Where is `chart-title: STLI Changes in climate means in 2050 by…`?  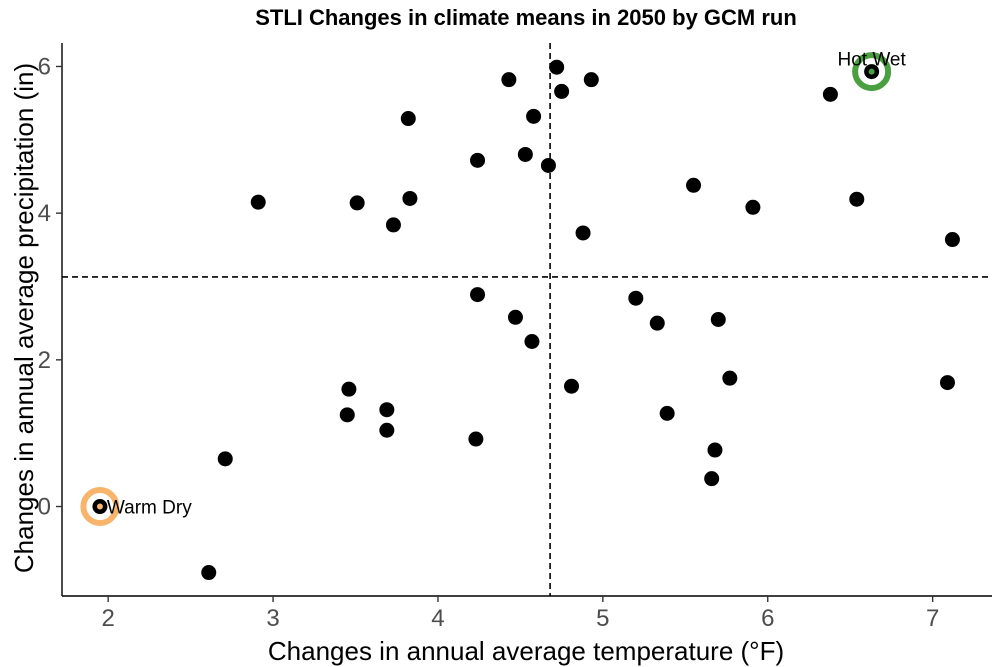
chart-title: STLI Changes in climate means in 2050 by… is located at coordinates (526, 17).